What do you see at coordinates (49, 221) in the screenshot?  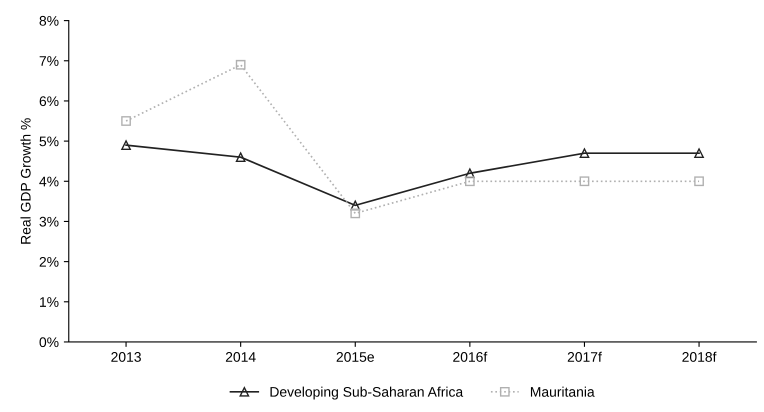 I see `y-tick-label: 3%` at bounding box center [49, 221].